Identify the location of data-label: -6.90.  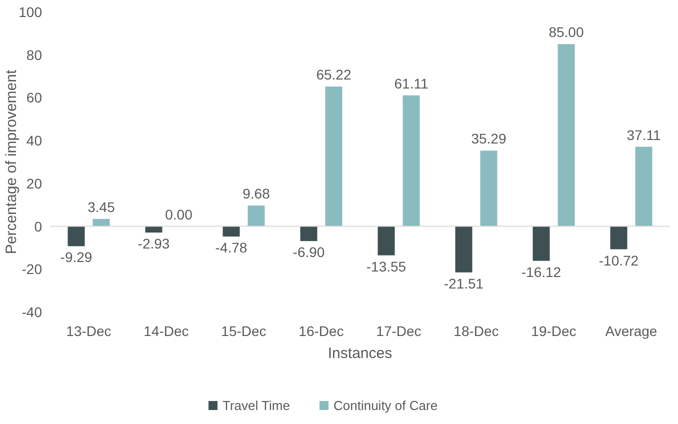
(308, 252).